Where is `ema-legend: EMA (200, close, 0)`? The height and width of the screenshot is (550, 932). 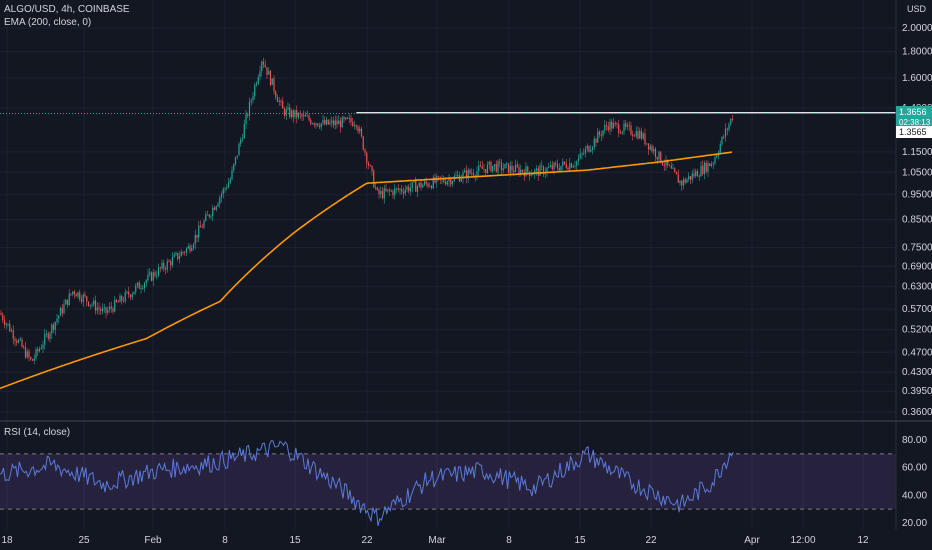
ema-legend: EMA (200, close, 0) is located at coordinates (48, 22).